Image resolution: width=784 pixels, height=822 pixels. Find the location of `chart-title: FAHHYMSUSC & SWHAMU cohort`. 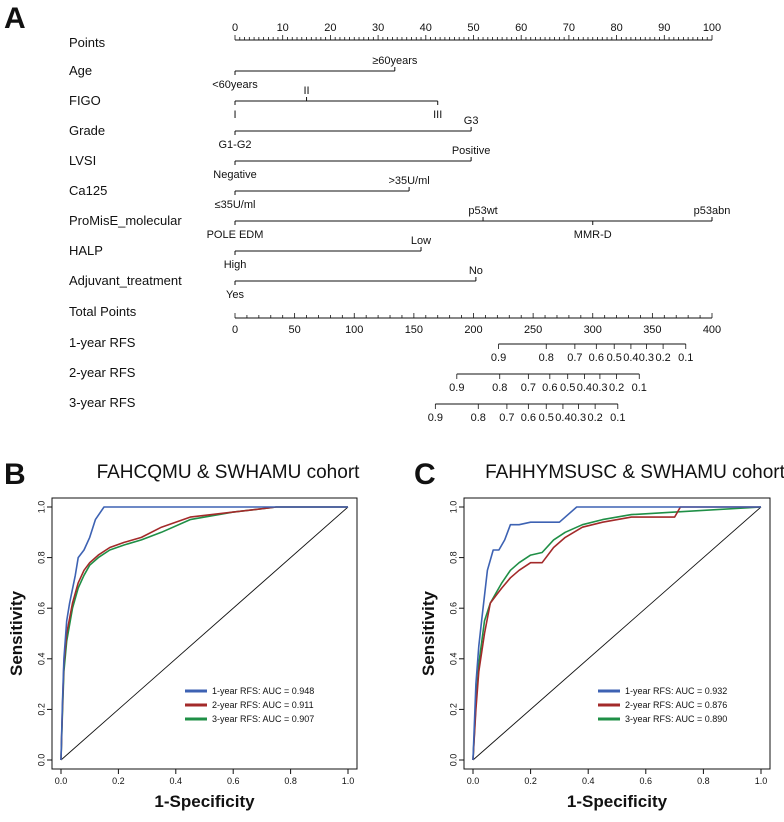

chart-title: FAHHYMSUSC & SWHAMU cohort is located at coordinates (634, 472).